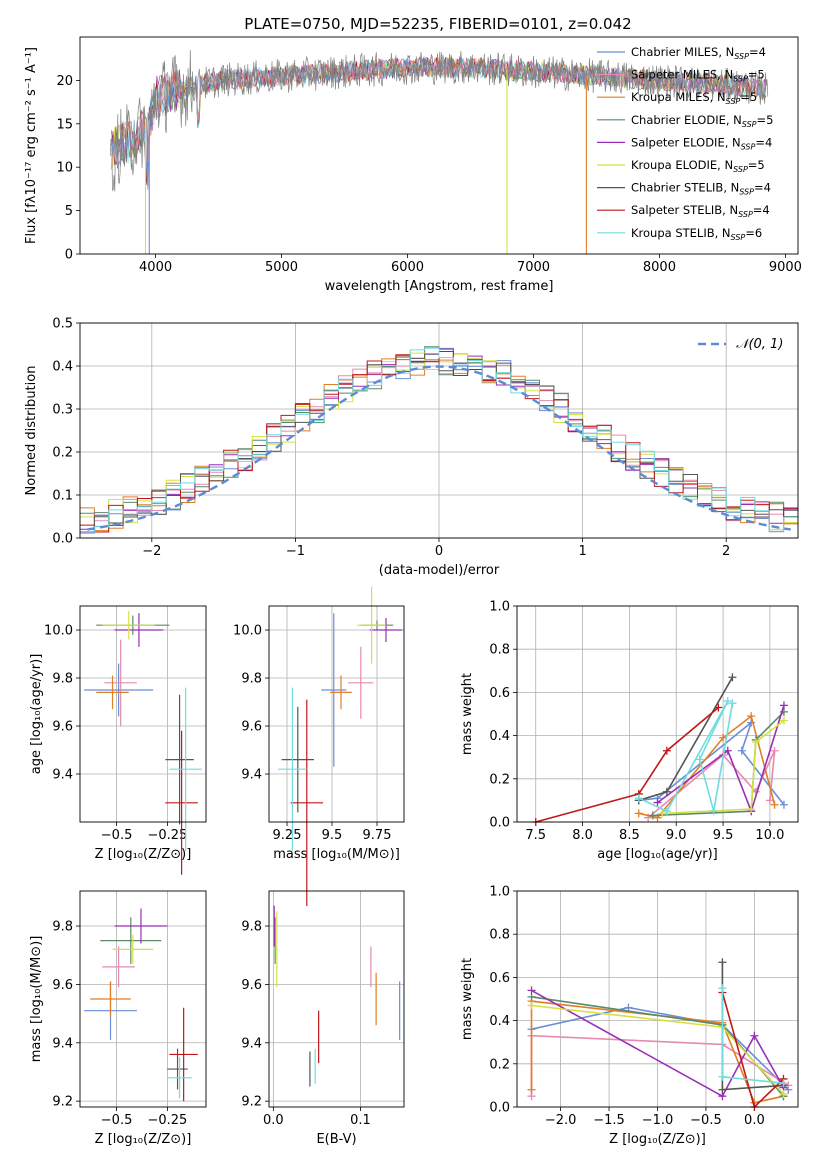  I want to click on x-tick-label: −2.0, so click(561, 1120).